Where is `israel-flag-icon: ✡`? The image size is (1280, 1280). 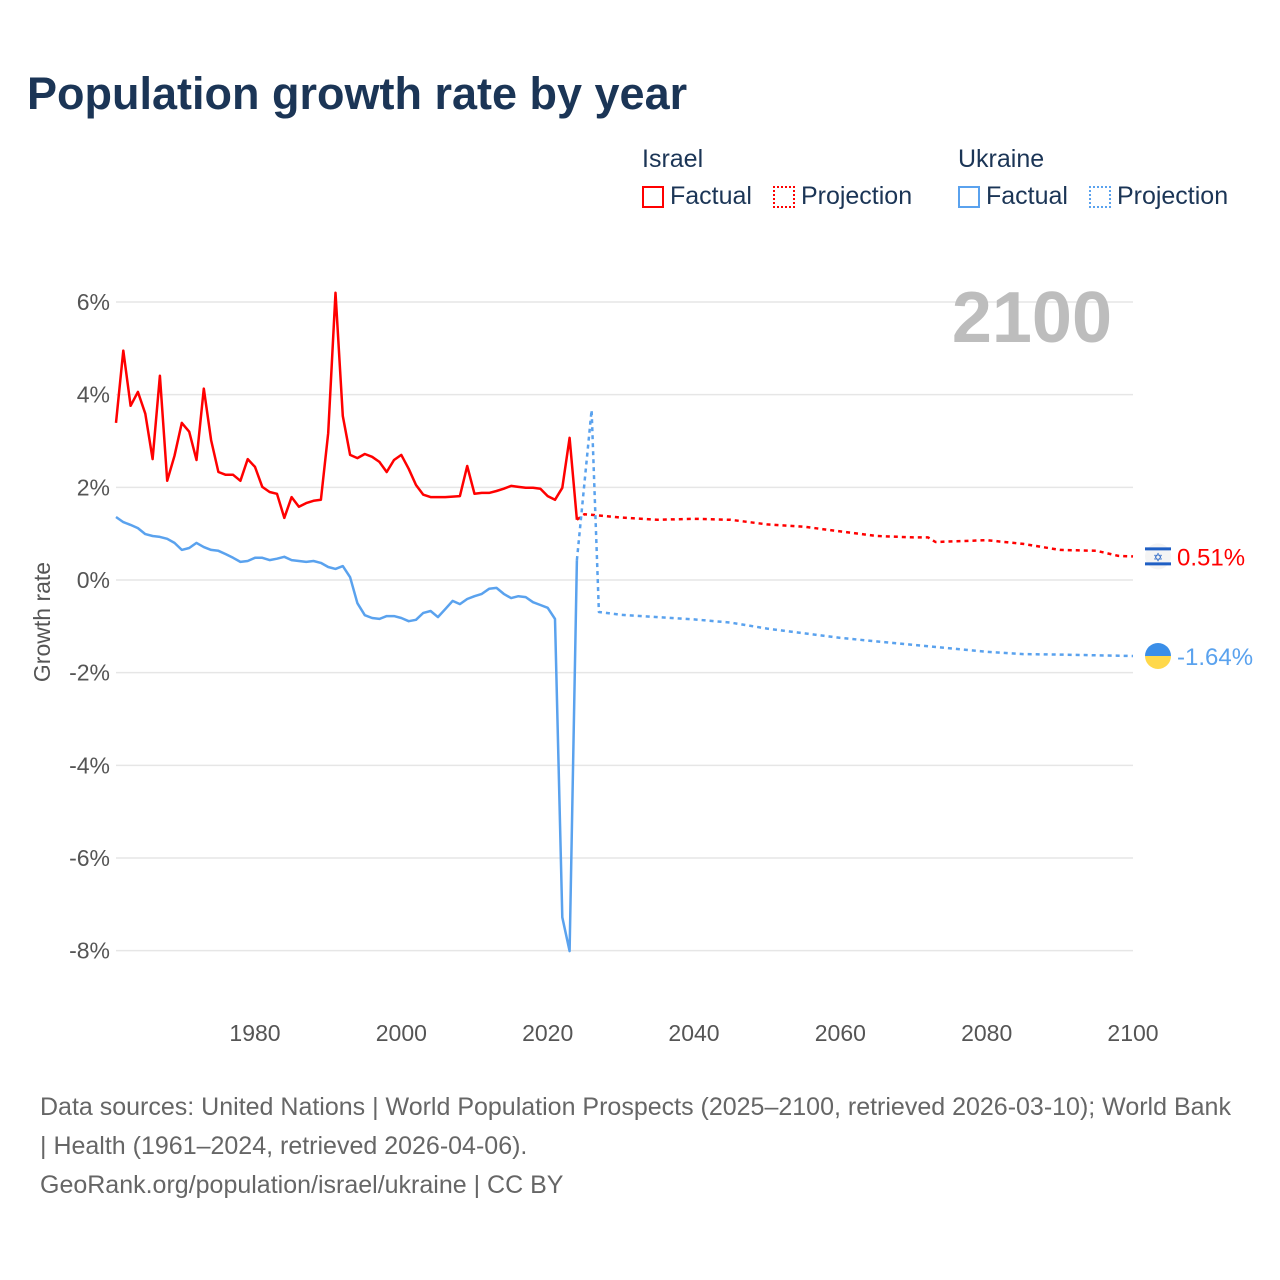
israel-flag-icon: ✡ is located at coordinates (1158, 556).